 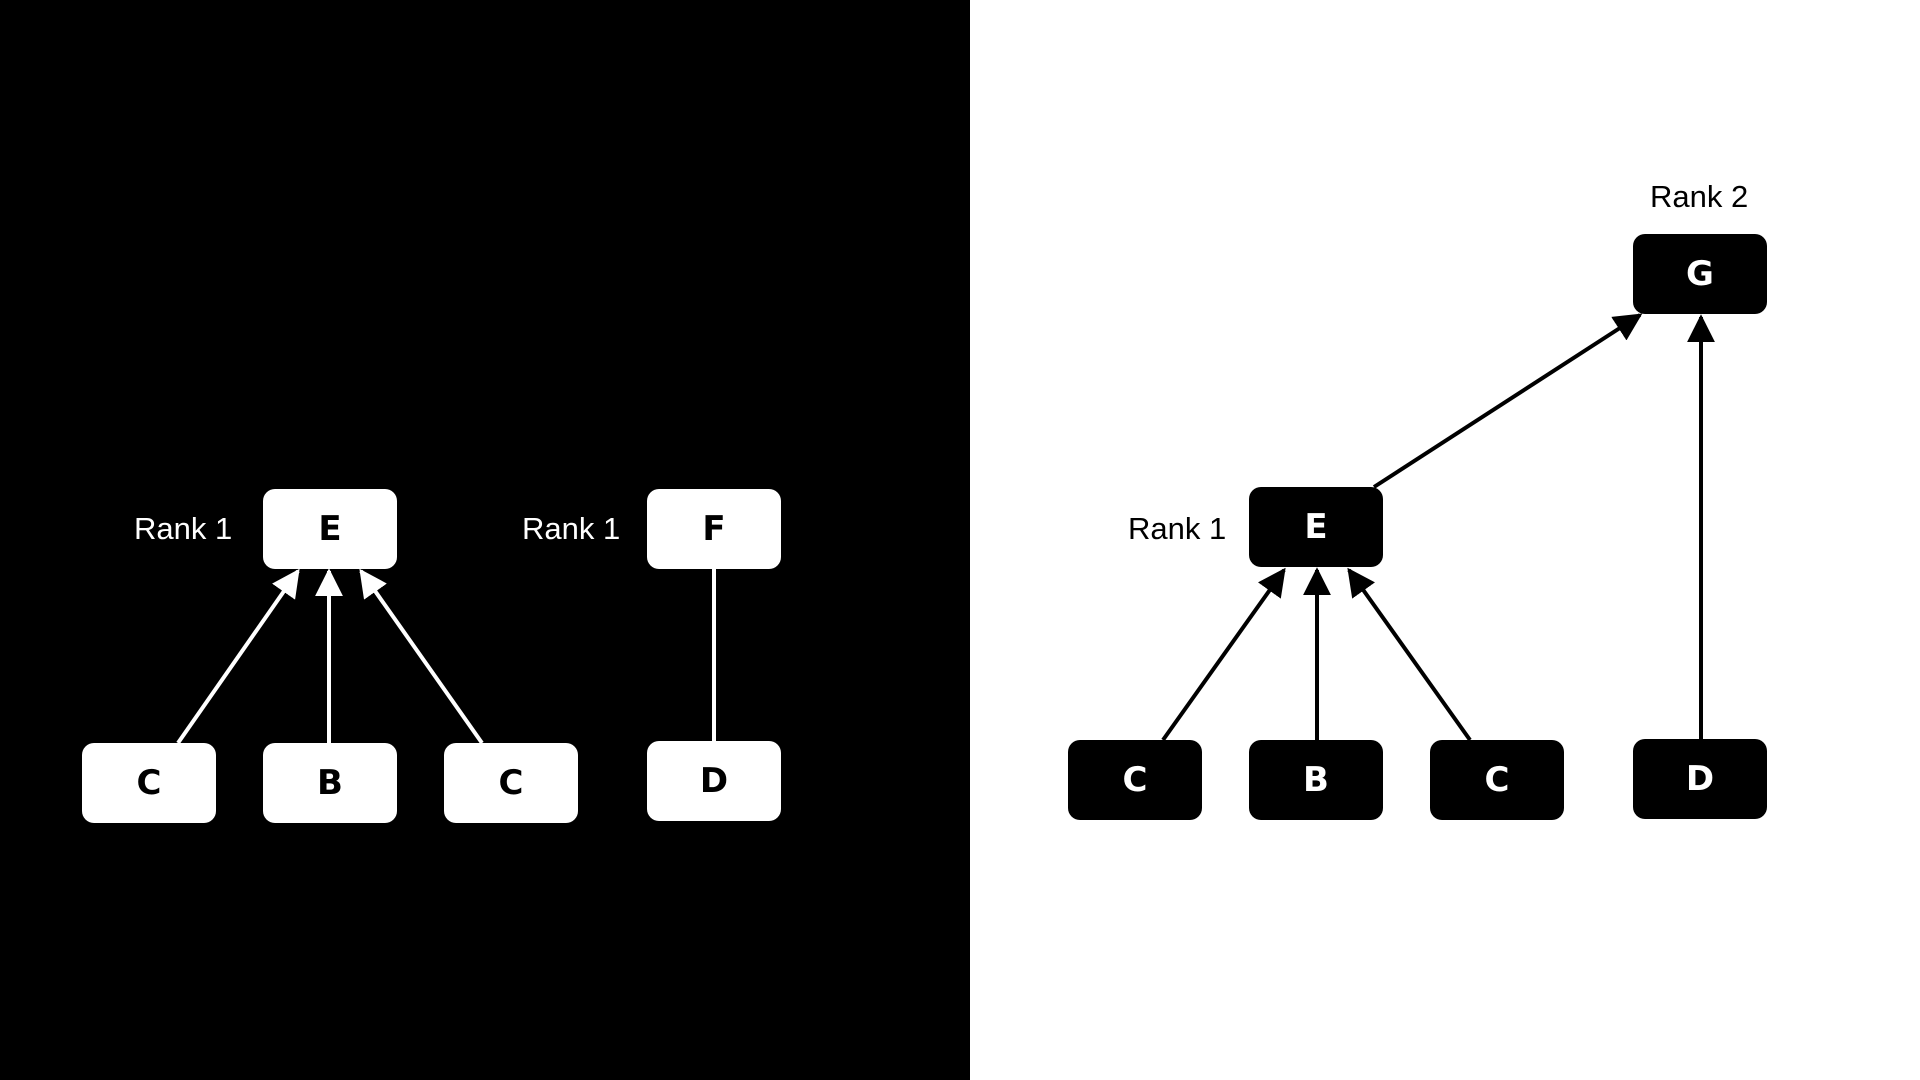 I want to click on node-f: F, so click(x=714, y=529).